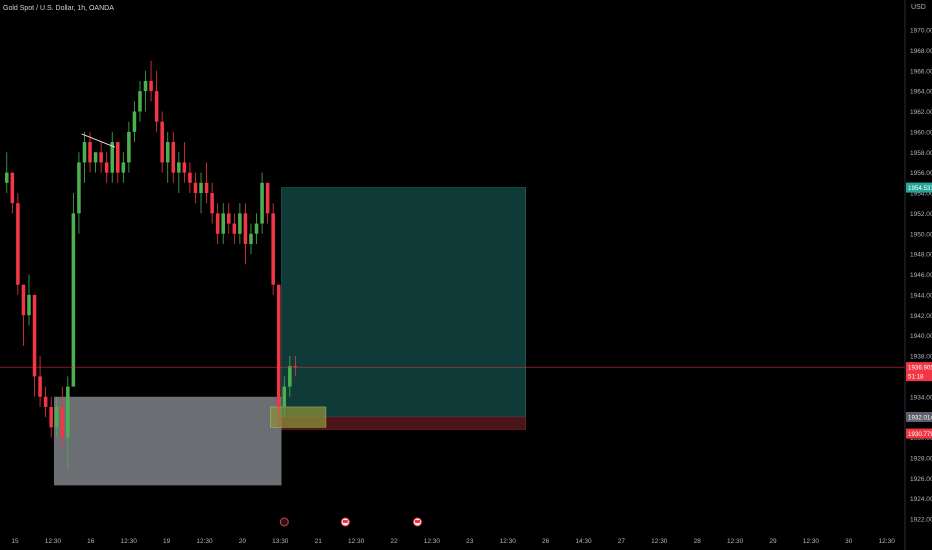  What do you see at coordinates (280, 541) in the screenshot?
I see `time-tick-label: 13:30` at bounding box center [280, 541].